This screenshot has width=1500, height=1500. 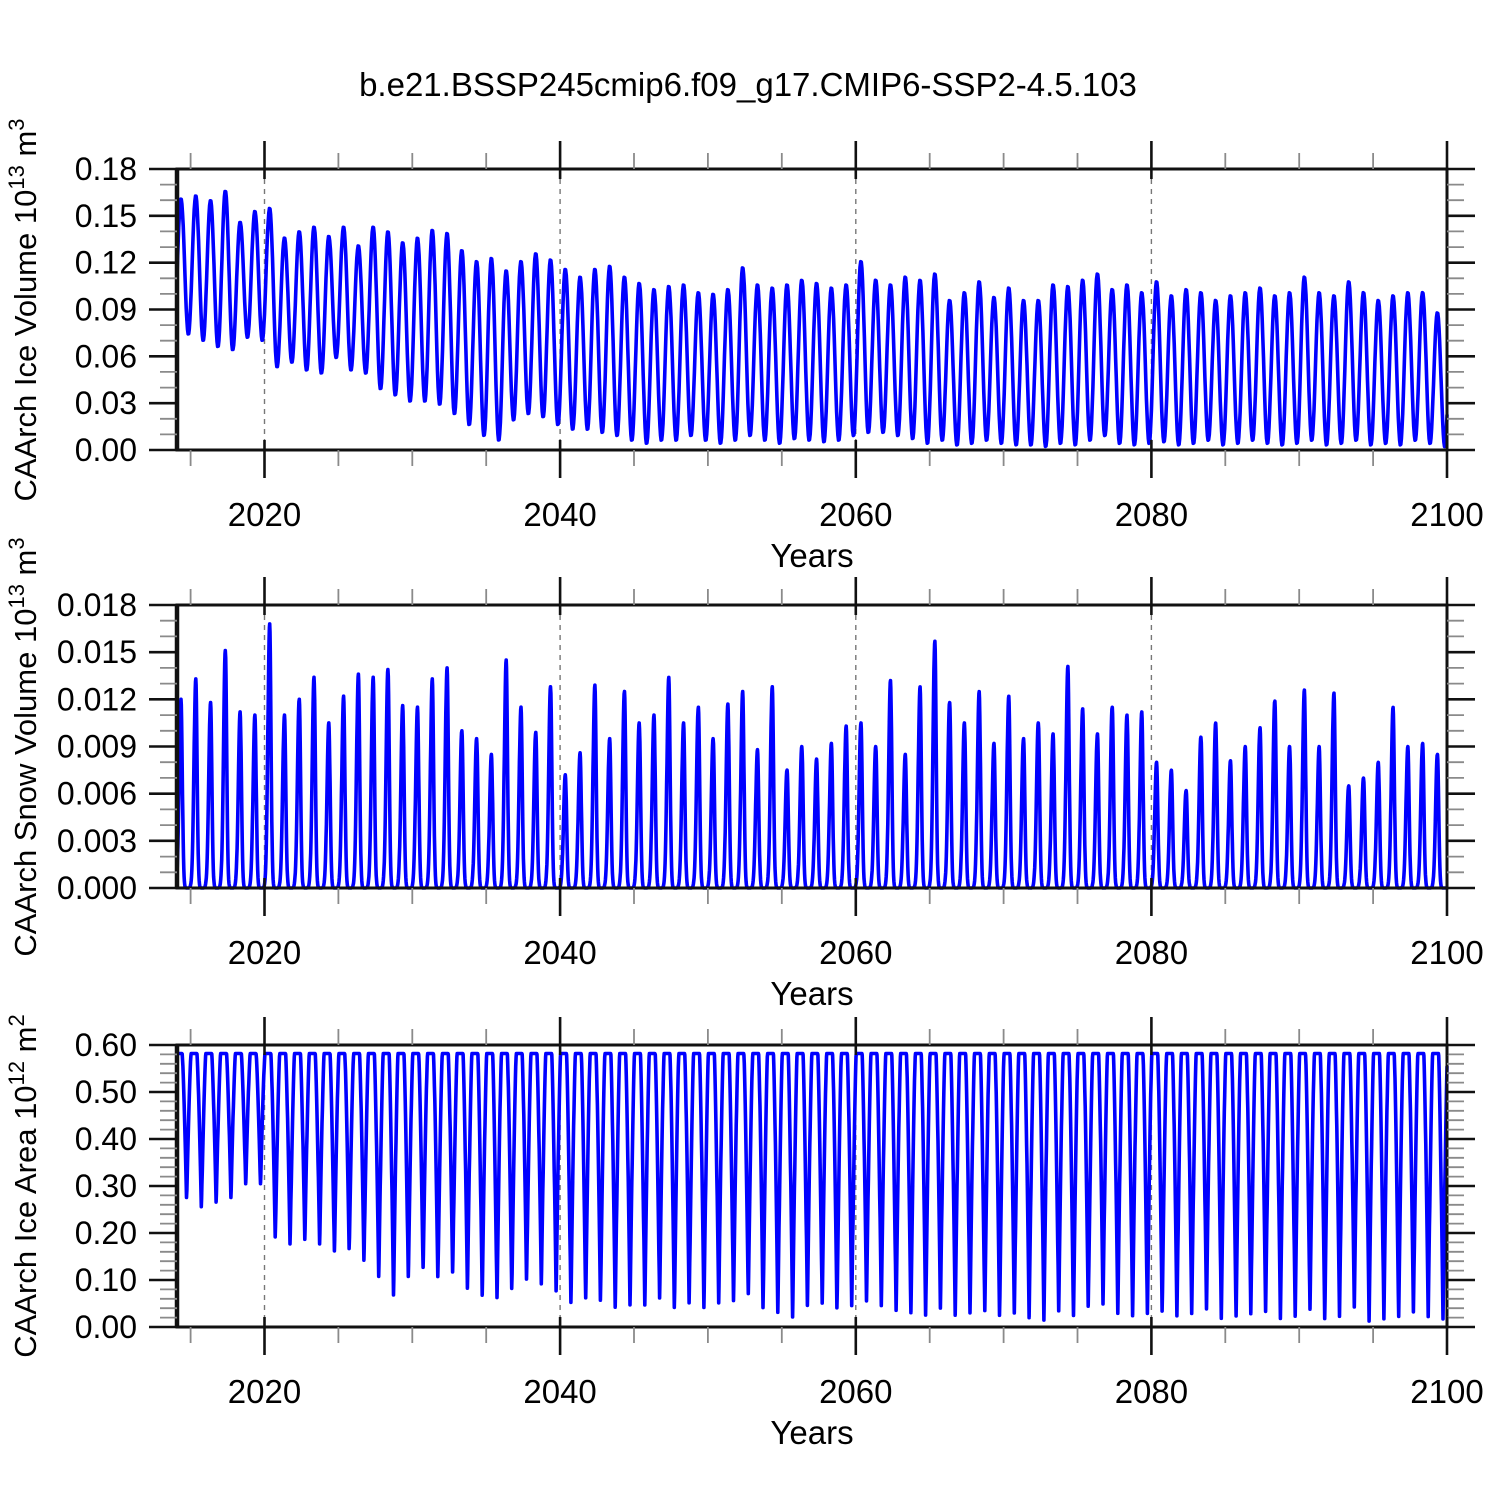 I want to click on y-tick-label: 0.06, so click(x=106, y=356).